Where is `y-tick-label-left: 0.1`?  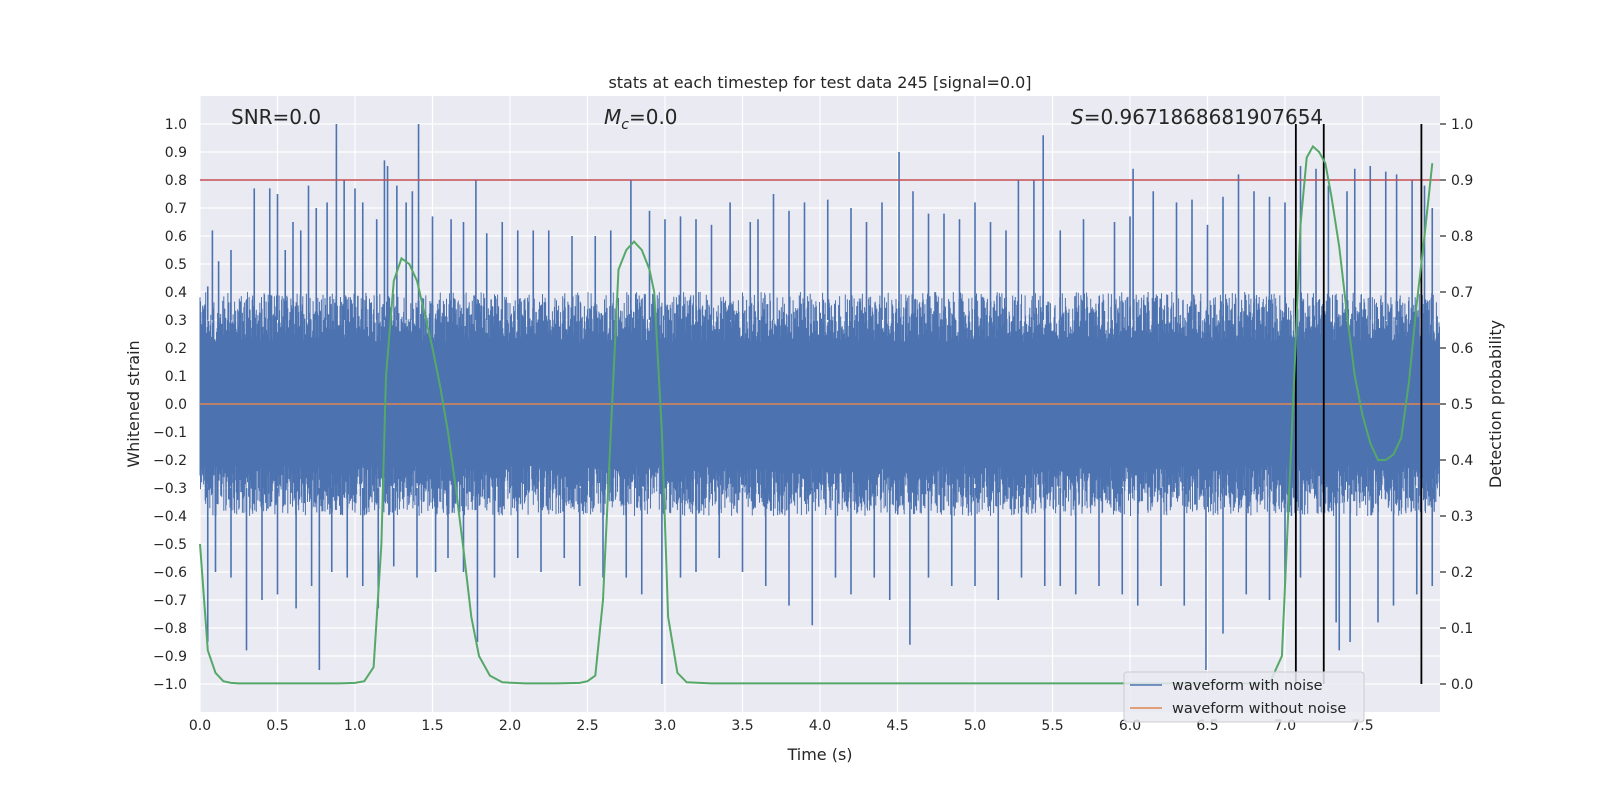
y-tick-label-left: 0.1 is located at coordinates (176, 377).